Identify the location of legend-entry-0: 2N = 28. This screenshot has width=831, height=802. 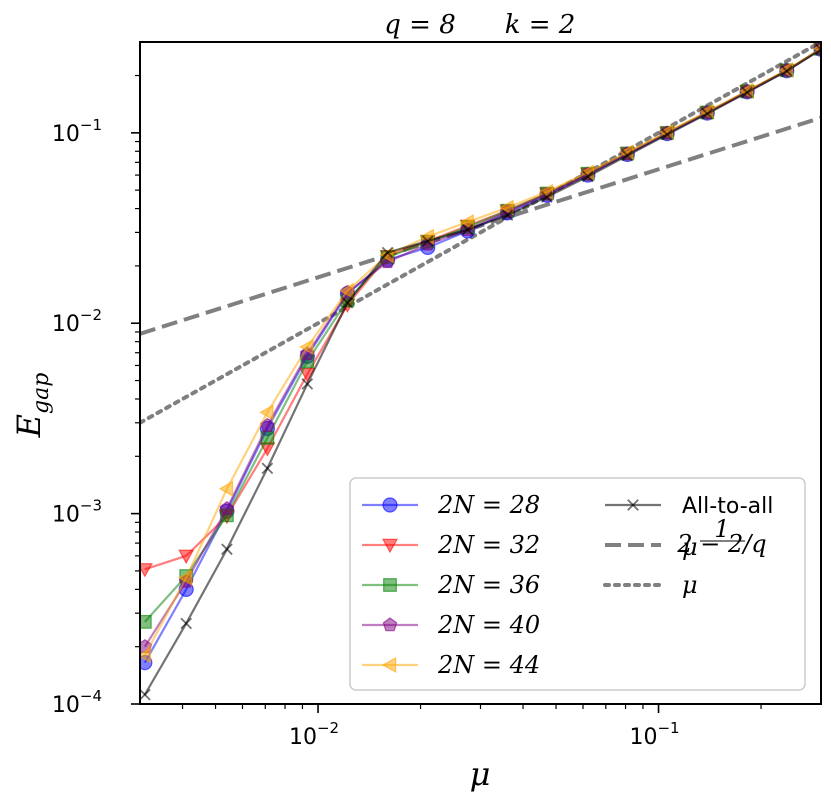
(451, 505).